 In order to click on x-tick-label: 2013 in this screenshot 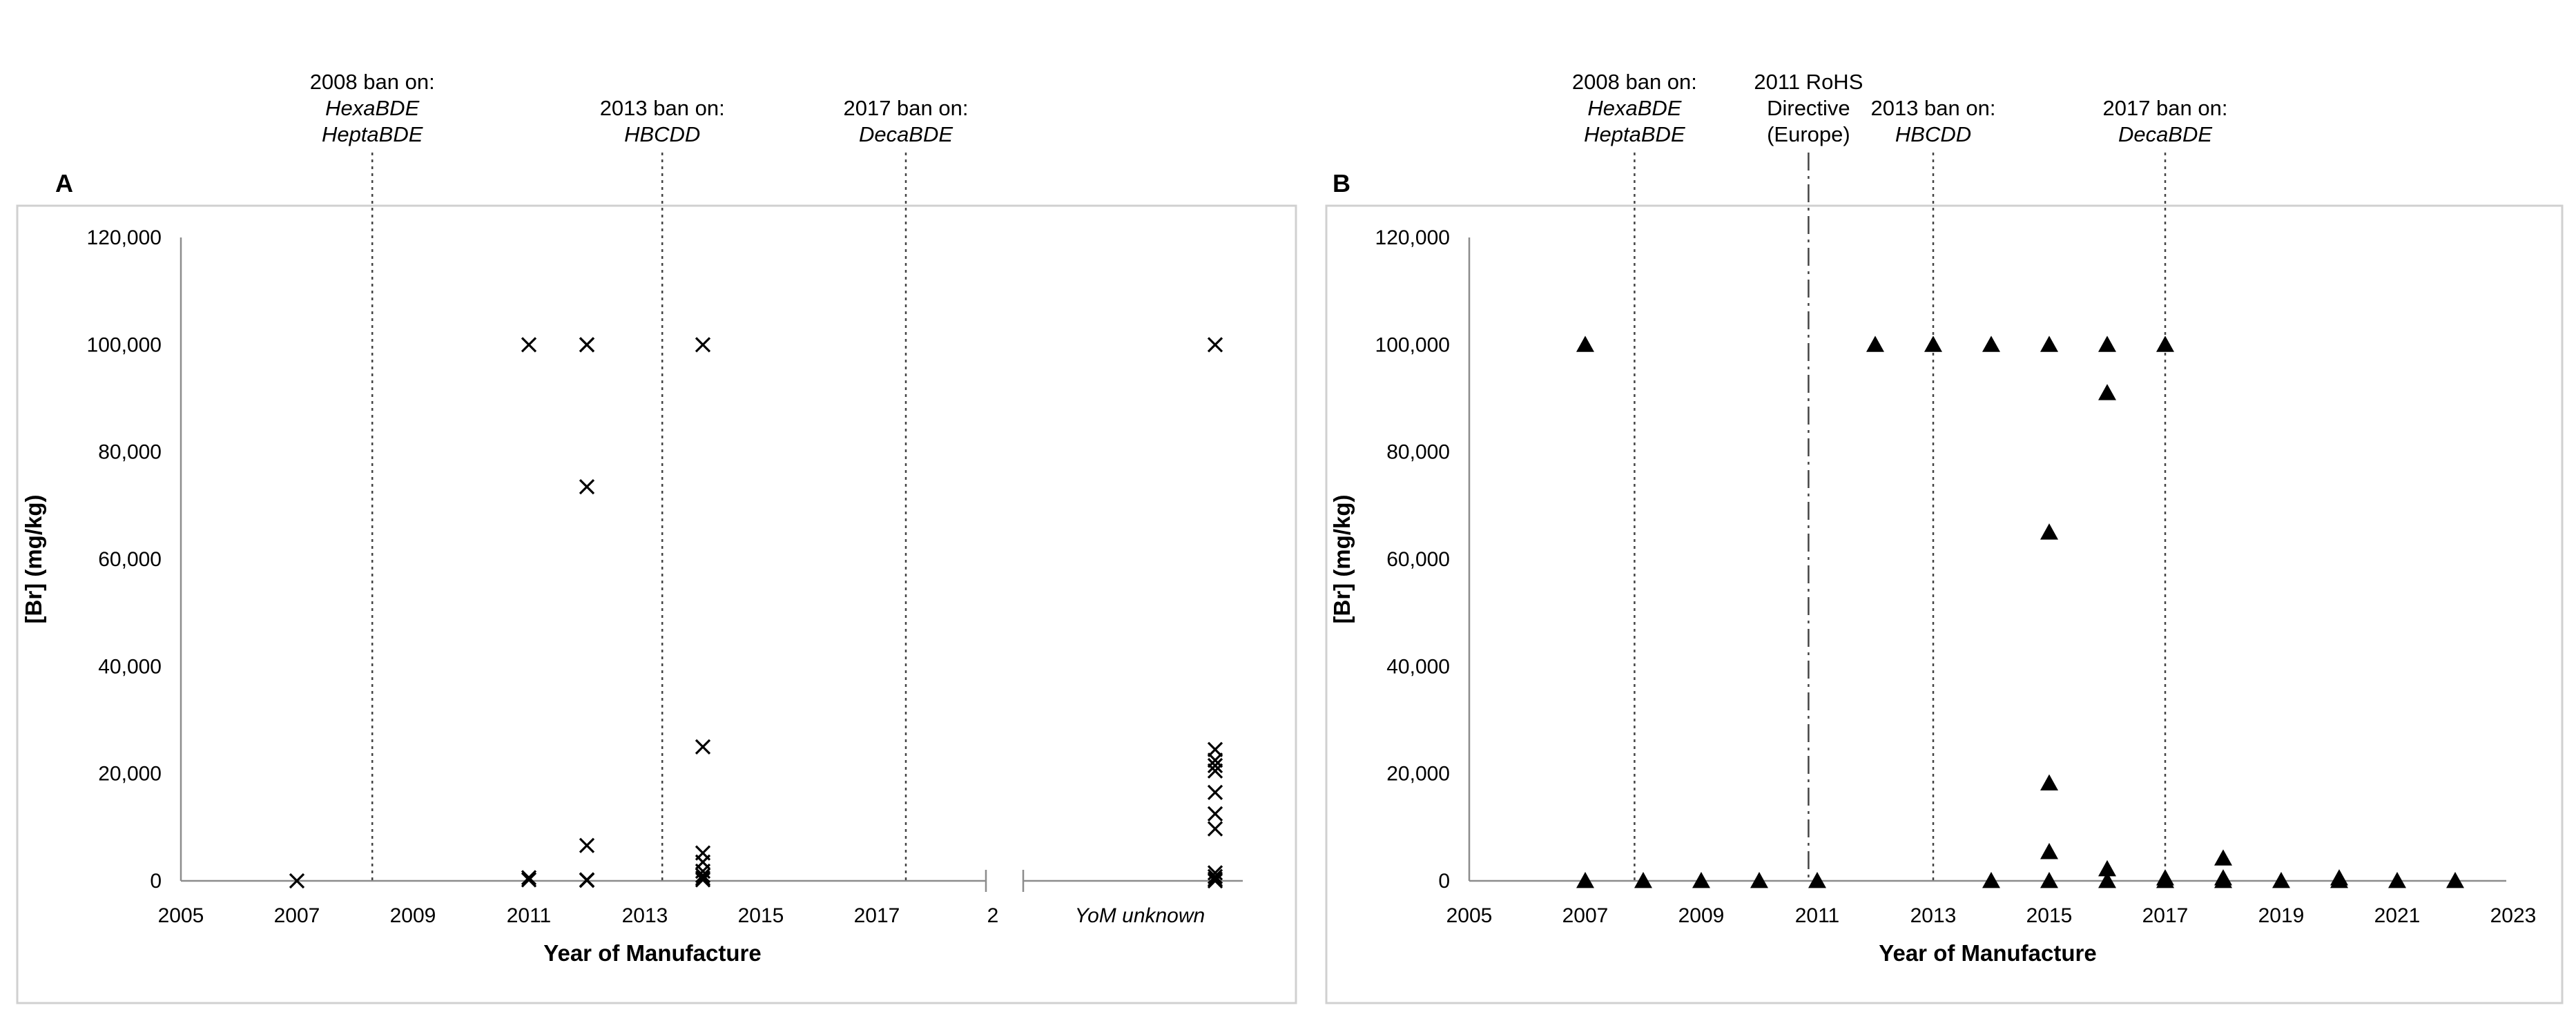, I will do `click(1933, 916)`.